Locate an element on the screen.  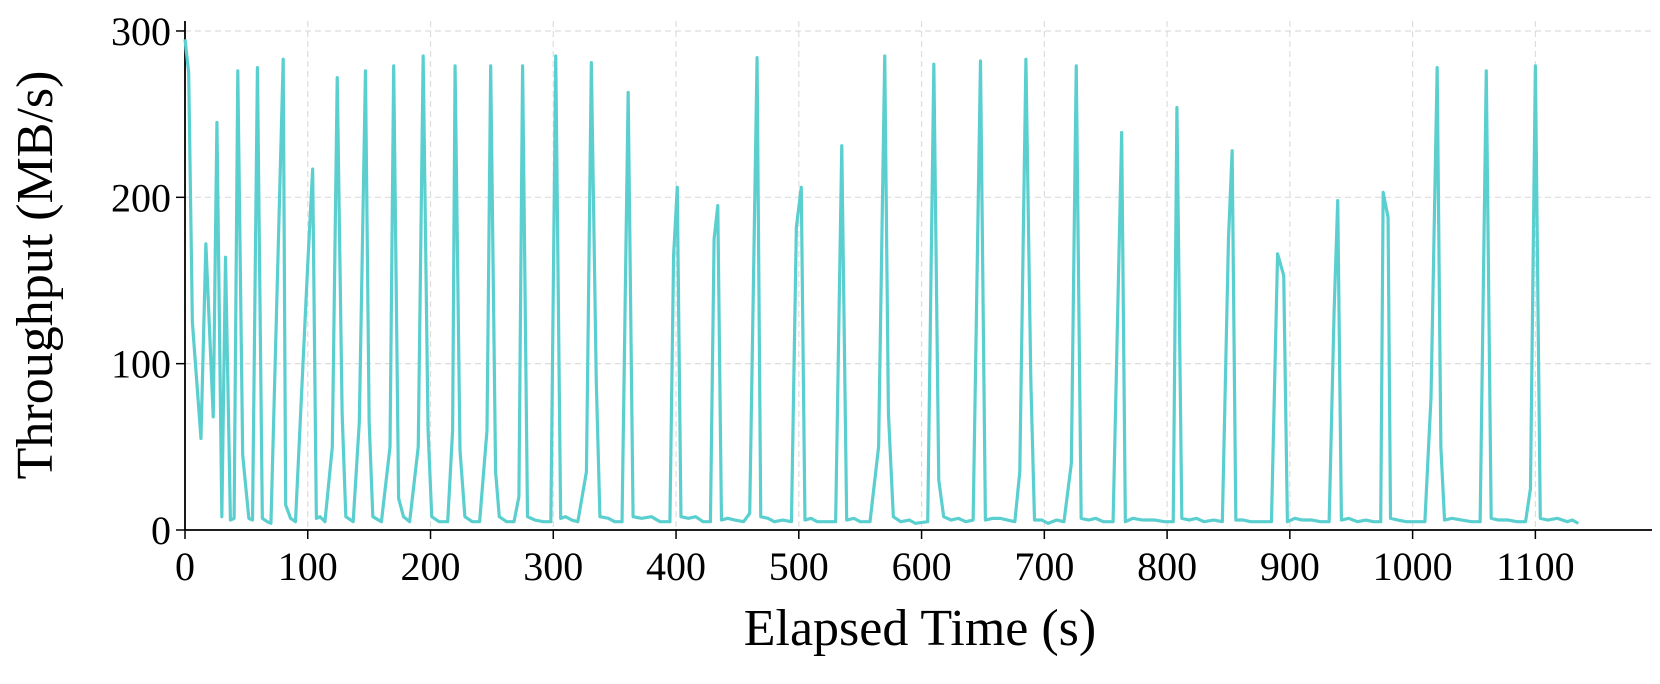
x-tick-label: 800 is located at coordinates (1167, 566).